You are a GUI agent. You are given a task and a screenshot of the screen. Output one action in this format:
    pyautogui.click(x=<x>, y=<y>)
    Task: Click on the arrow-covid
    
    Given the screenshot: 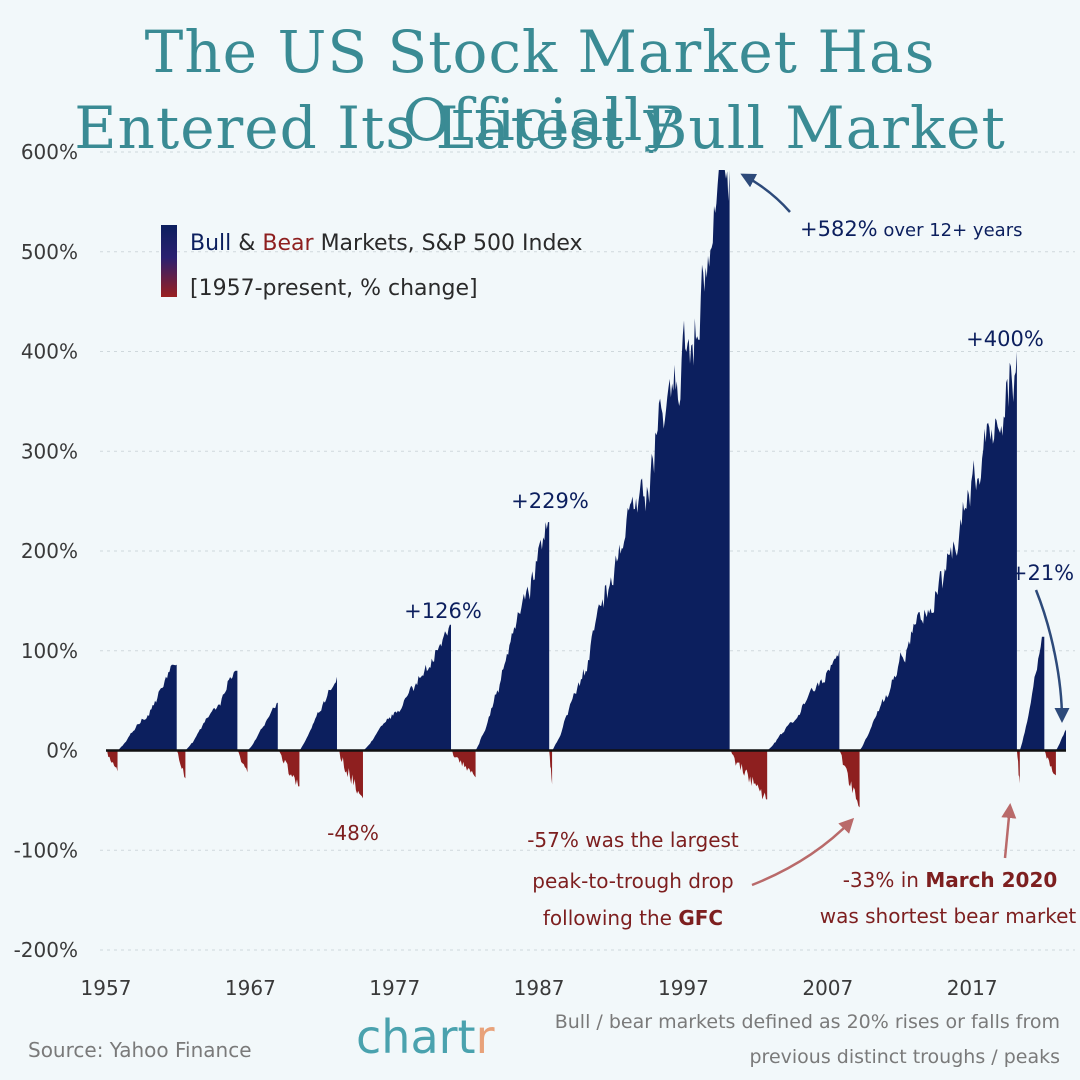 What is the action you would take?
    pyautogui.click(x=1009, y=831)
    